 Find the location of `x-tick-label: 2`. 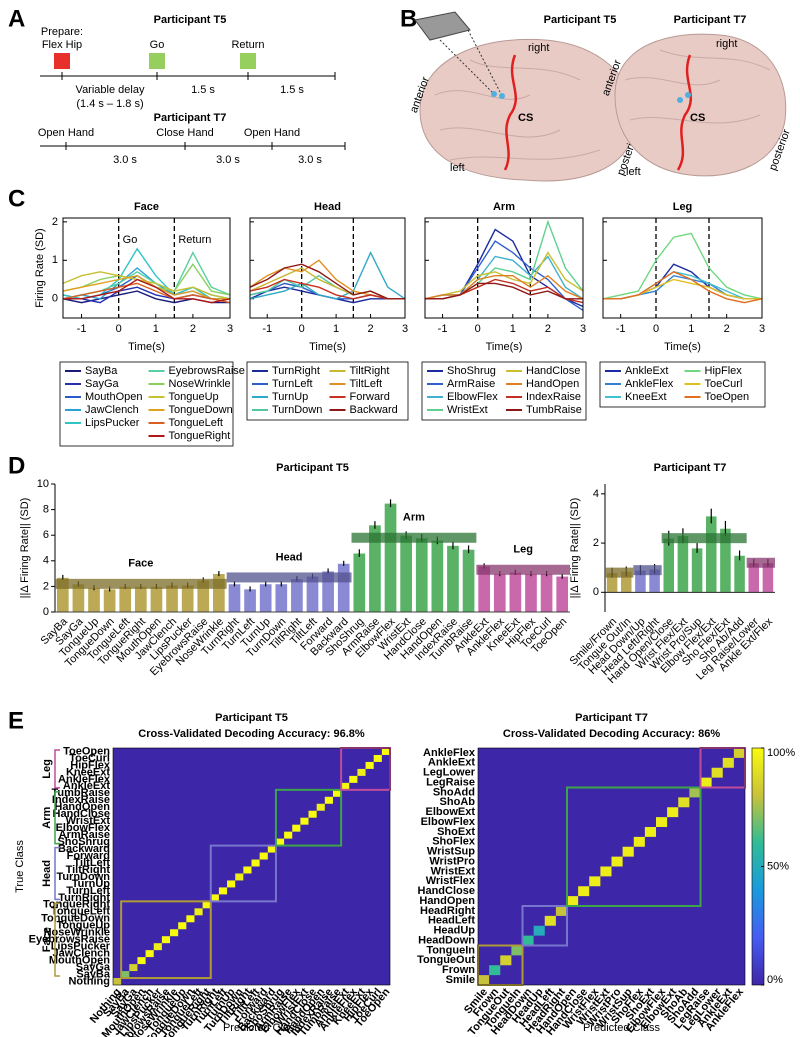

x-tick-label: 2 is located at coordinates (193, 329).